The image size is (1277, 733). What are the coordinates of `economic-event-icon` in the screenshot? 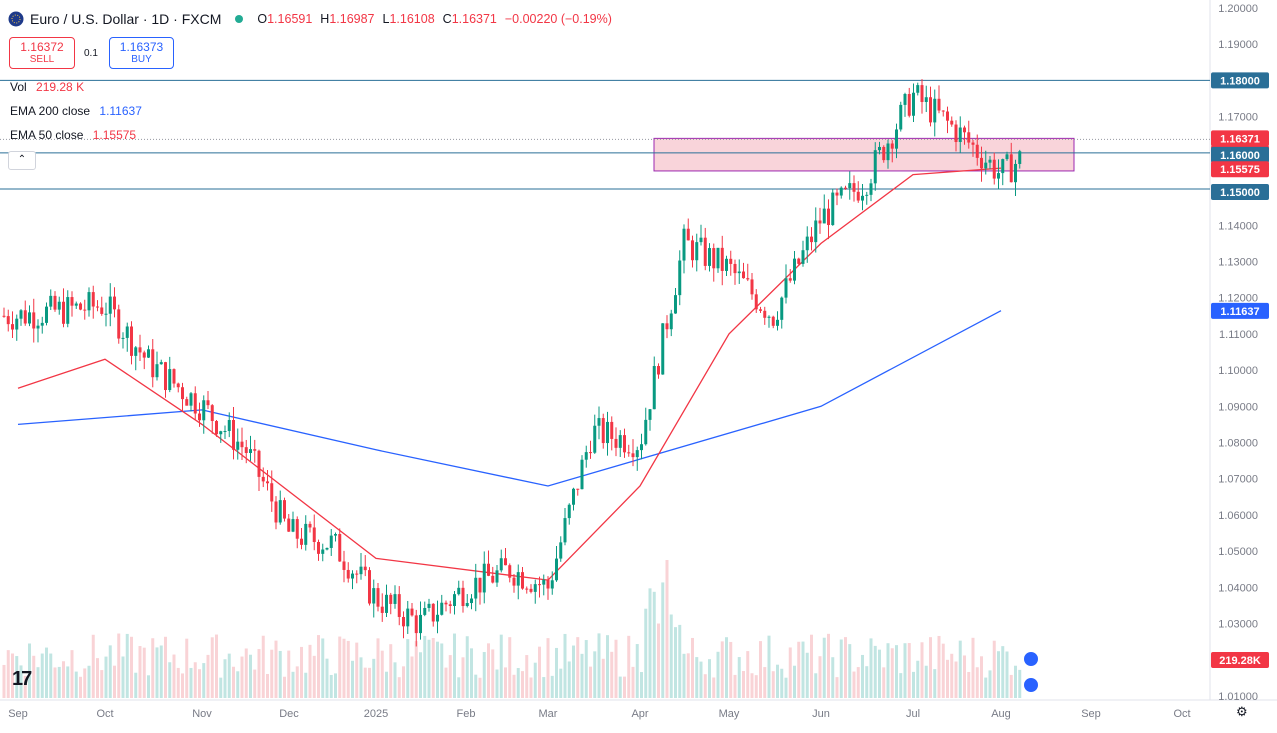 It's located at (1031, 659).